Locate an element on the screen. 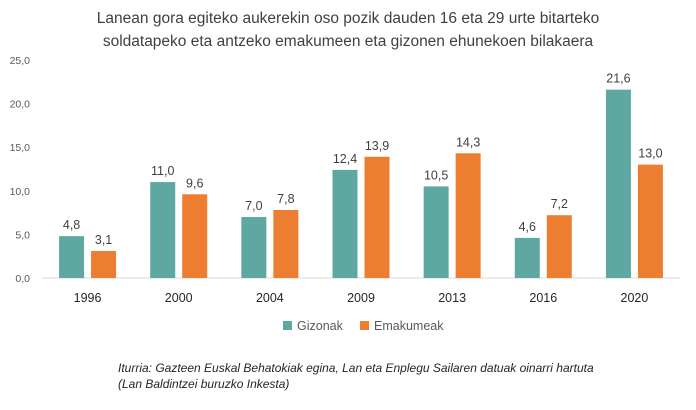  y-tick-label-2: 10,0 is located at coordinates (20, 192).